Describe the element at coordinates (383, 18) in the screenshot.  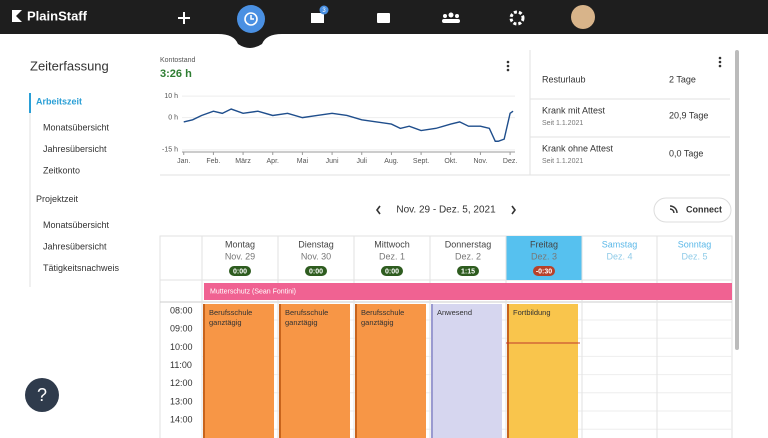
I see `briefcase-icon` at that location.